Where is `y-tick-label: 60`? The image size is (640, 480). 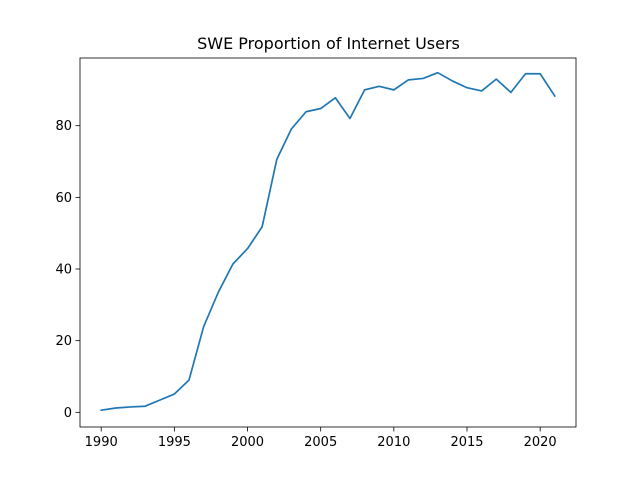 y-tick-label: 60 is located at coordinates (63, 198).